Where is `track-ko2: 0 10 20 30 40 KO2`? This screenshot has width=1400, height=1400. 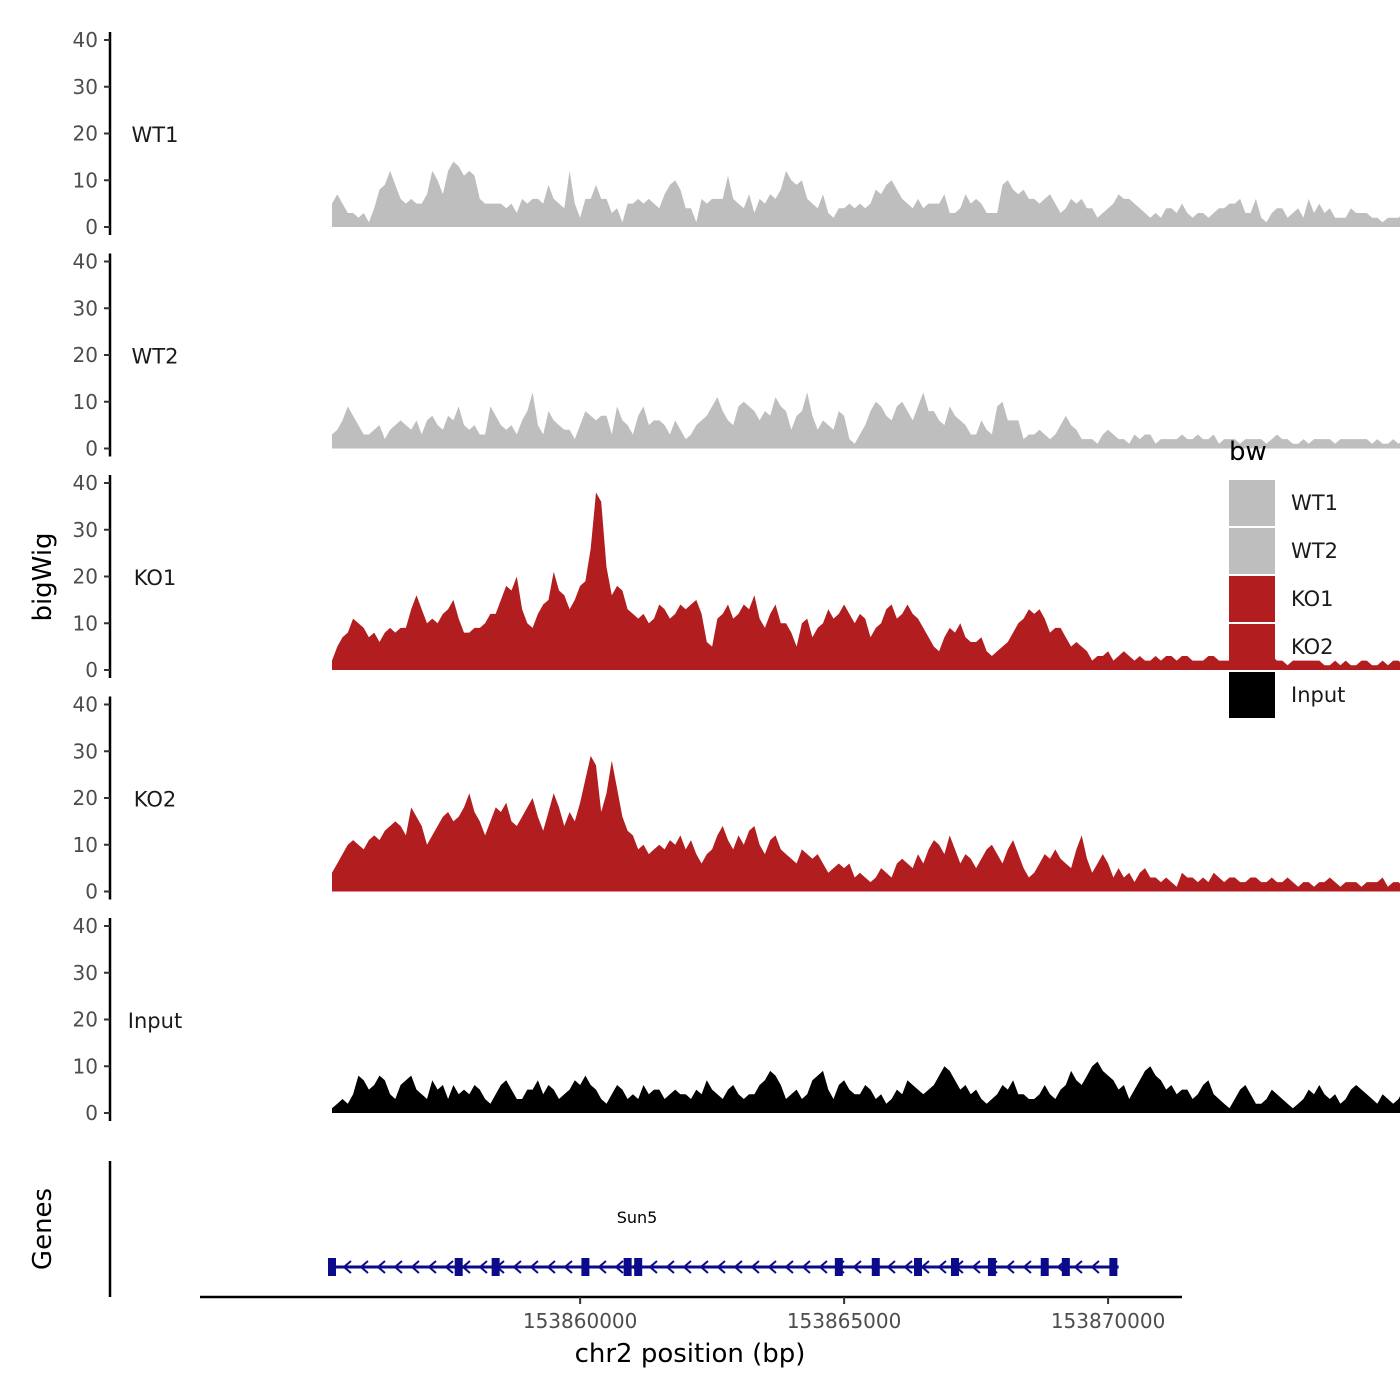 track-ko2: 0 10 20 30 40 KO2 is located at coordinates (736, 798).